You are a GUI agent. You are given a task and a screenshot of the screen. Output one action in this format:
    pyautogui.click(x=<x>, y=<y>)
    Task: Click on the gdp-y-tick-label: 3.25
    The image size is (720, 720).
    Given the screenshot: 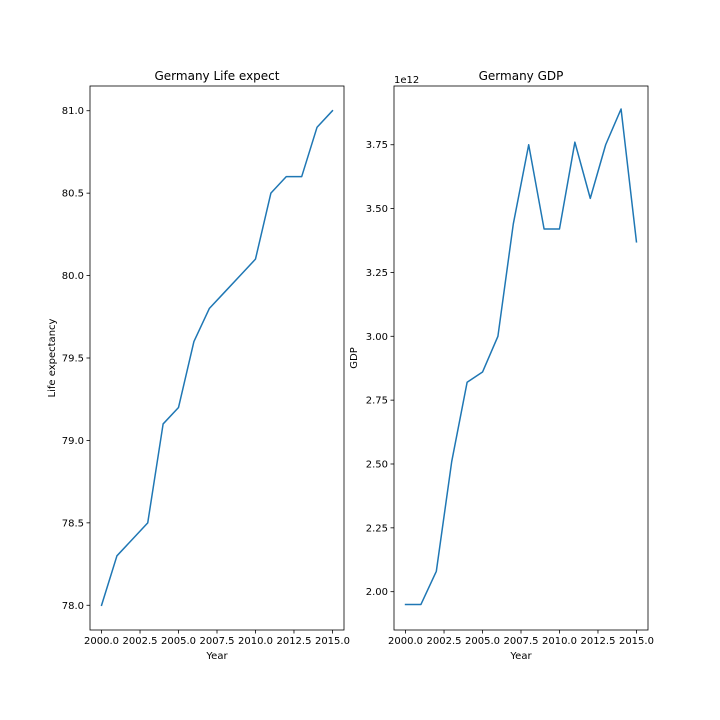 What is the action you would take?
    pyautogui.click(x=377, y=273)
    